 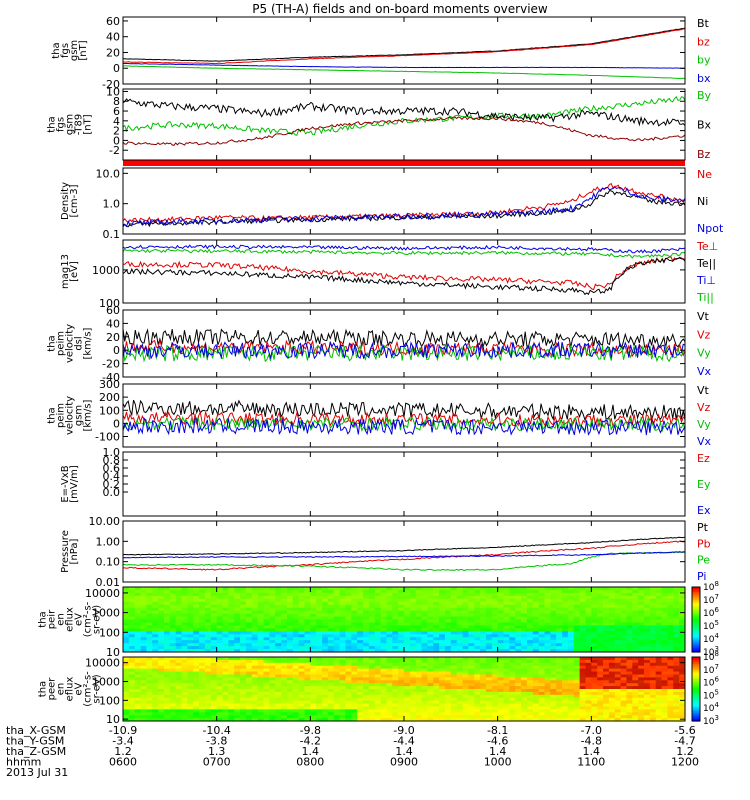 I want to click on series-Vy-line, so click(x=404, y=353).